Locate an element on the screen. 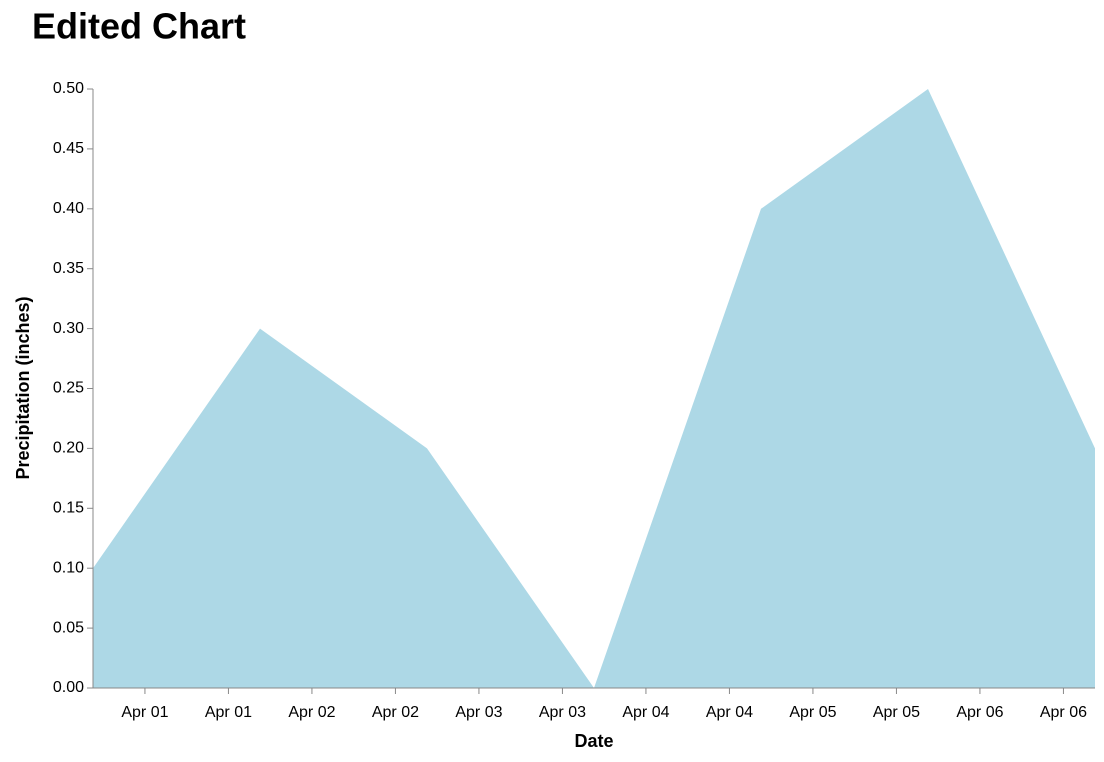  y-tick-label: 0.20 is located at coordinates (68, 448).